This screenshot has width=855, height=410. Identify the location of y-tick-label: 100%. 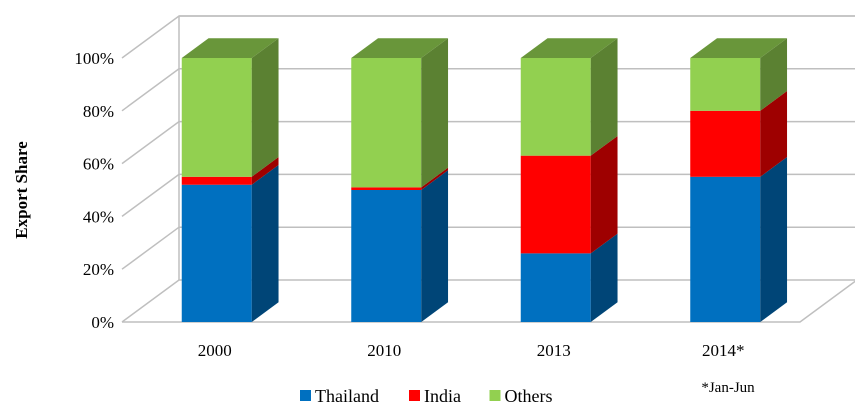
(94, 58).